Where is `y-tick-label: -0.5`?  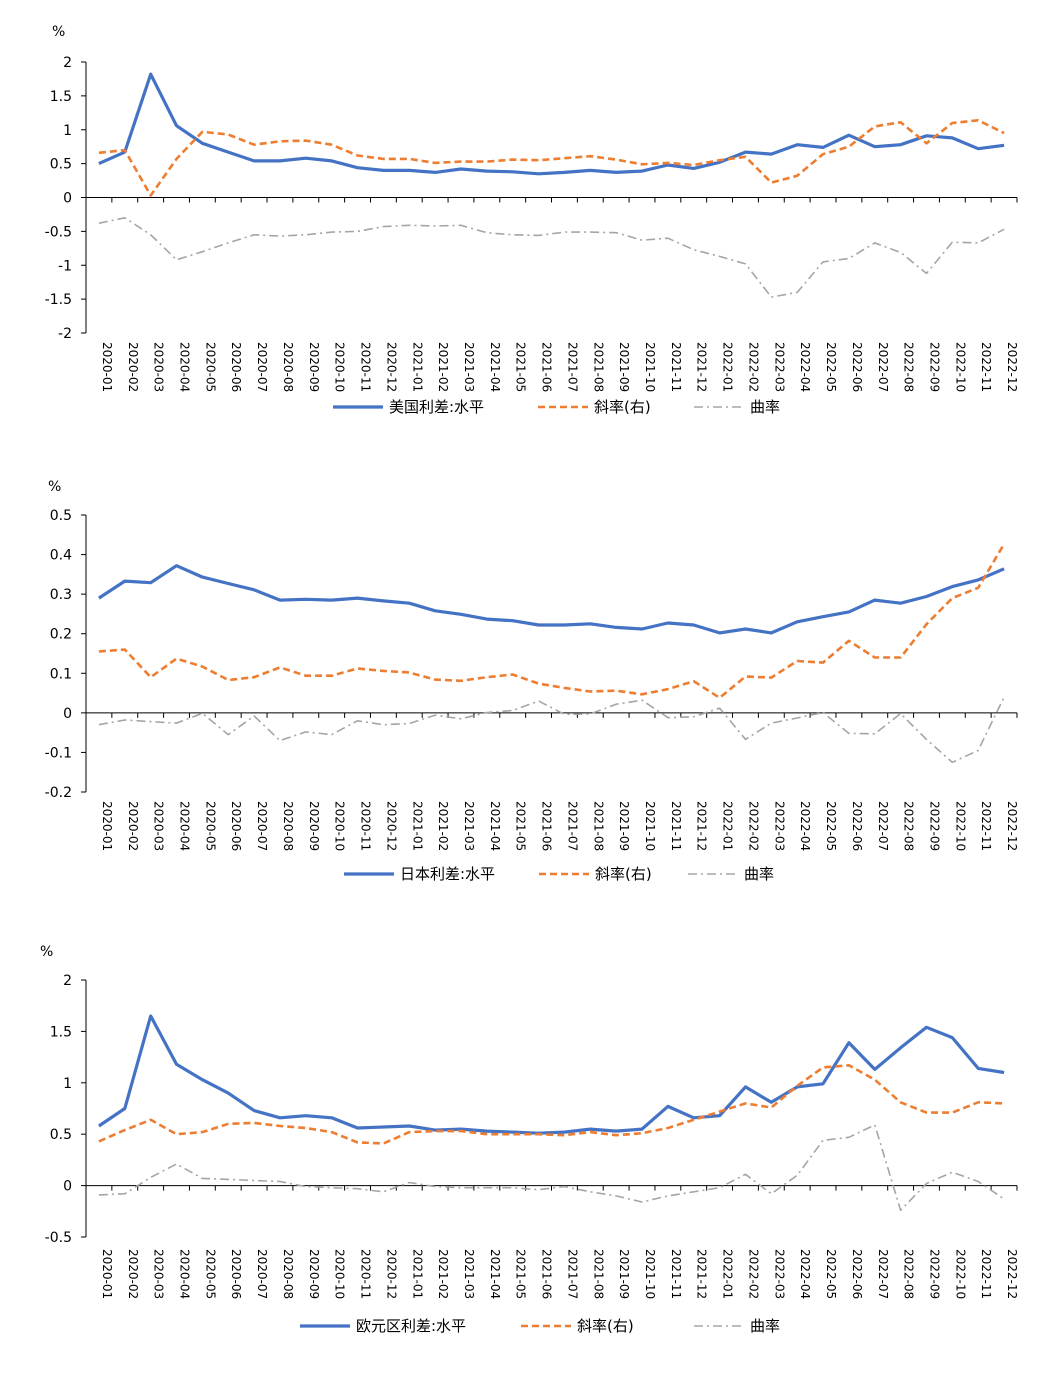
y-tick-label: -0.5 is located at coordinates (58, 1238).